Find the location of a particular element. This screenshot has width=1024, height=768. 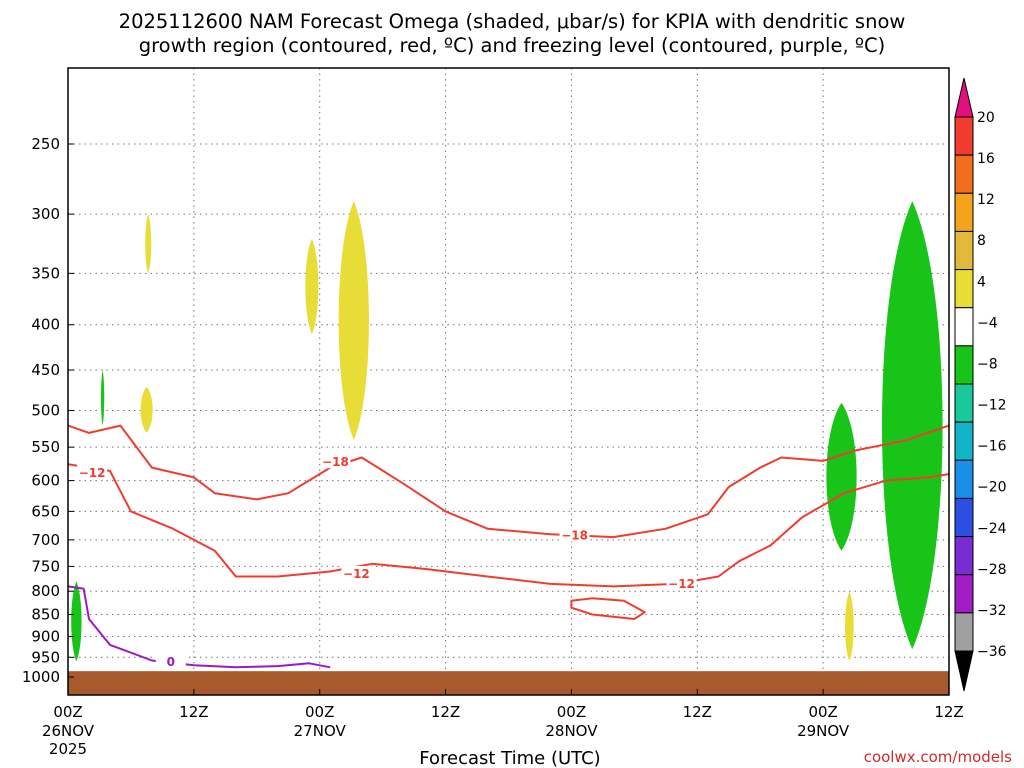

y-tick-label: 300 is located at coordinates (45, 214).